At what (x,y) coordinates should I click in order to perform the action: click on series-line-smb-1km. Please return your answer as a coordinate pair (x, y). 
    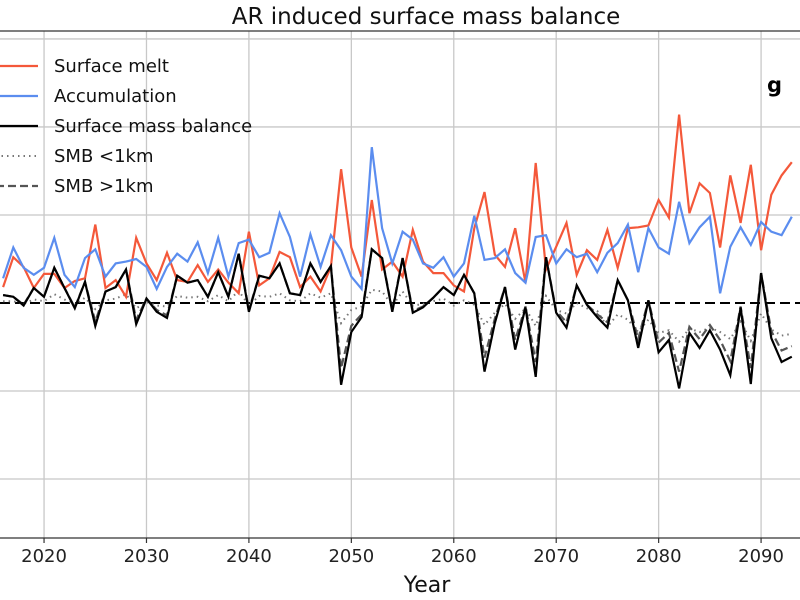
    Looking at the image, I should click on (397, 316).